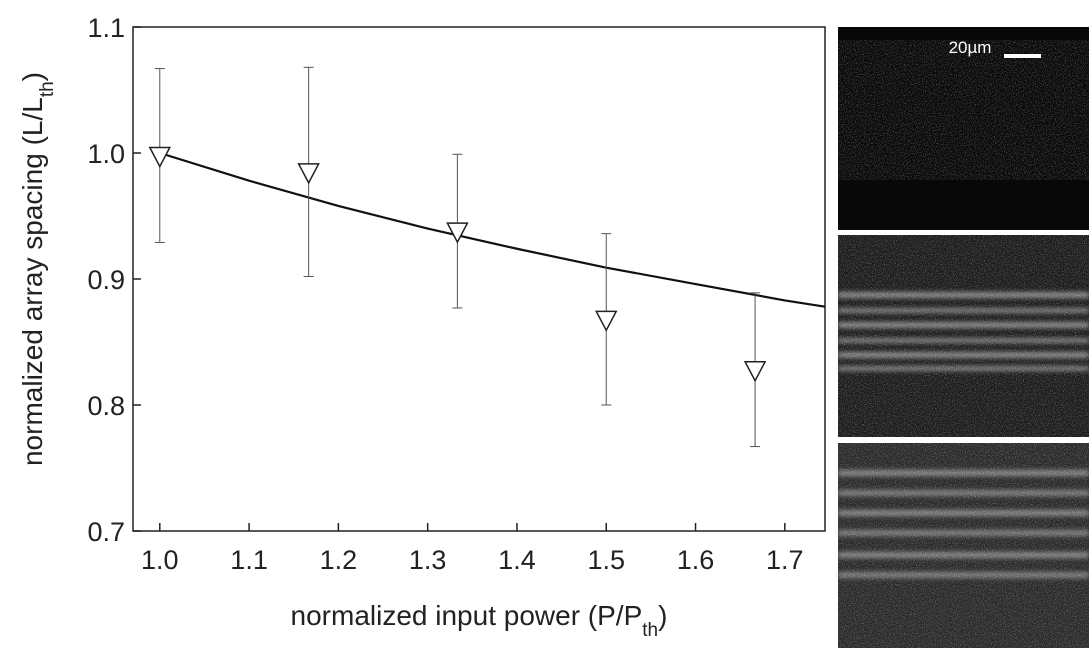 Image resolution: width=1089 pixels, height=653 pixels. What do you see at coordinates (650, 630) in the screenshot?
I see `x-axis-label-part: th` at bounding box center [650, 630].